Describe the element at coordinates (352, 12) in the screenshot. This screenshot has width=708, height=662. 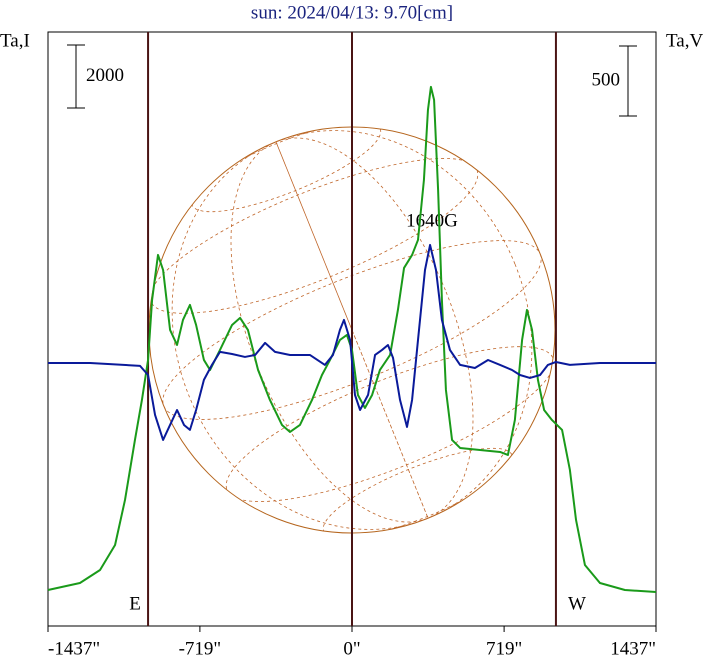
I see `chart-title: sun: 2024/04/13: 9.70[cm]` at that location.